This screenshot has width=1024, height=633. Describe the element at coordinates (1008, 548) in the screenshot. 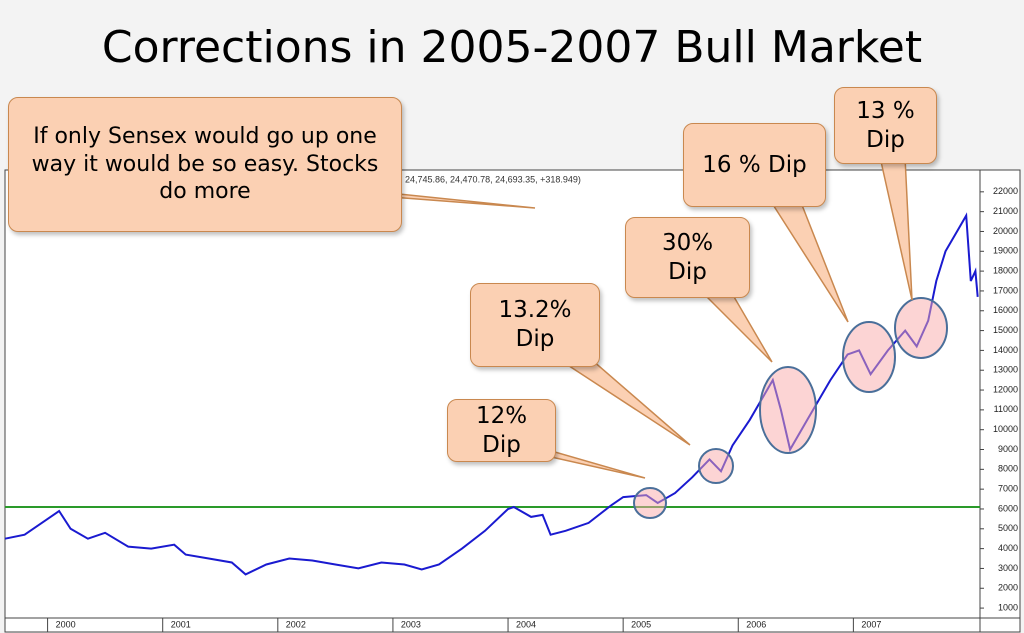

I see `y-tick-label: 4000` at that location.